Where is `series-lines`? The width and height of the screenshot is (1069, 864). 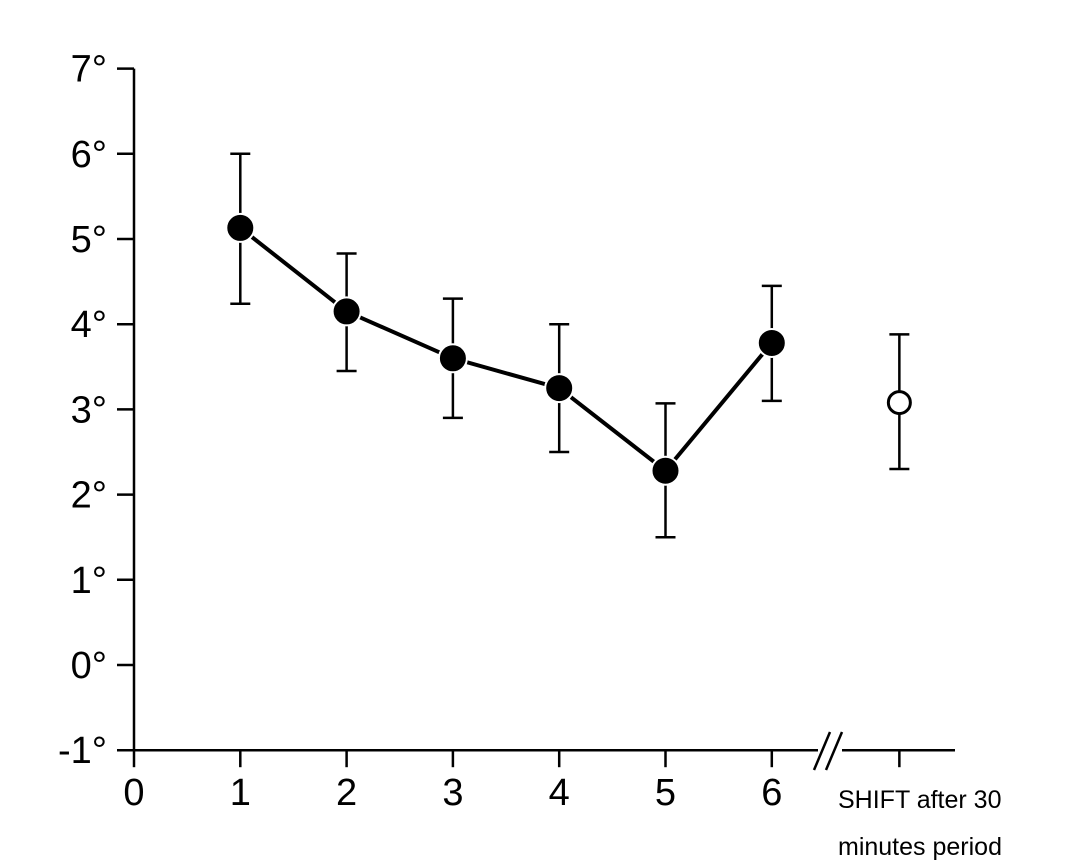 series-lines is located at coordinates (506, 350).